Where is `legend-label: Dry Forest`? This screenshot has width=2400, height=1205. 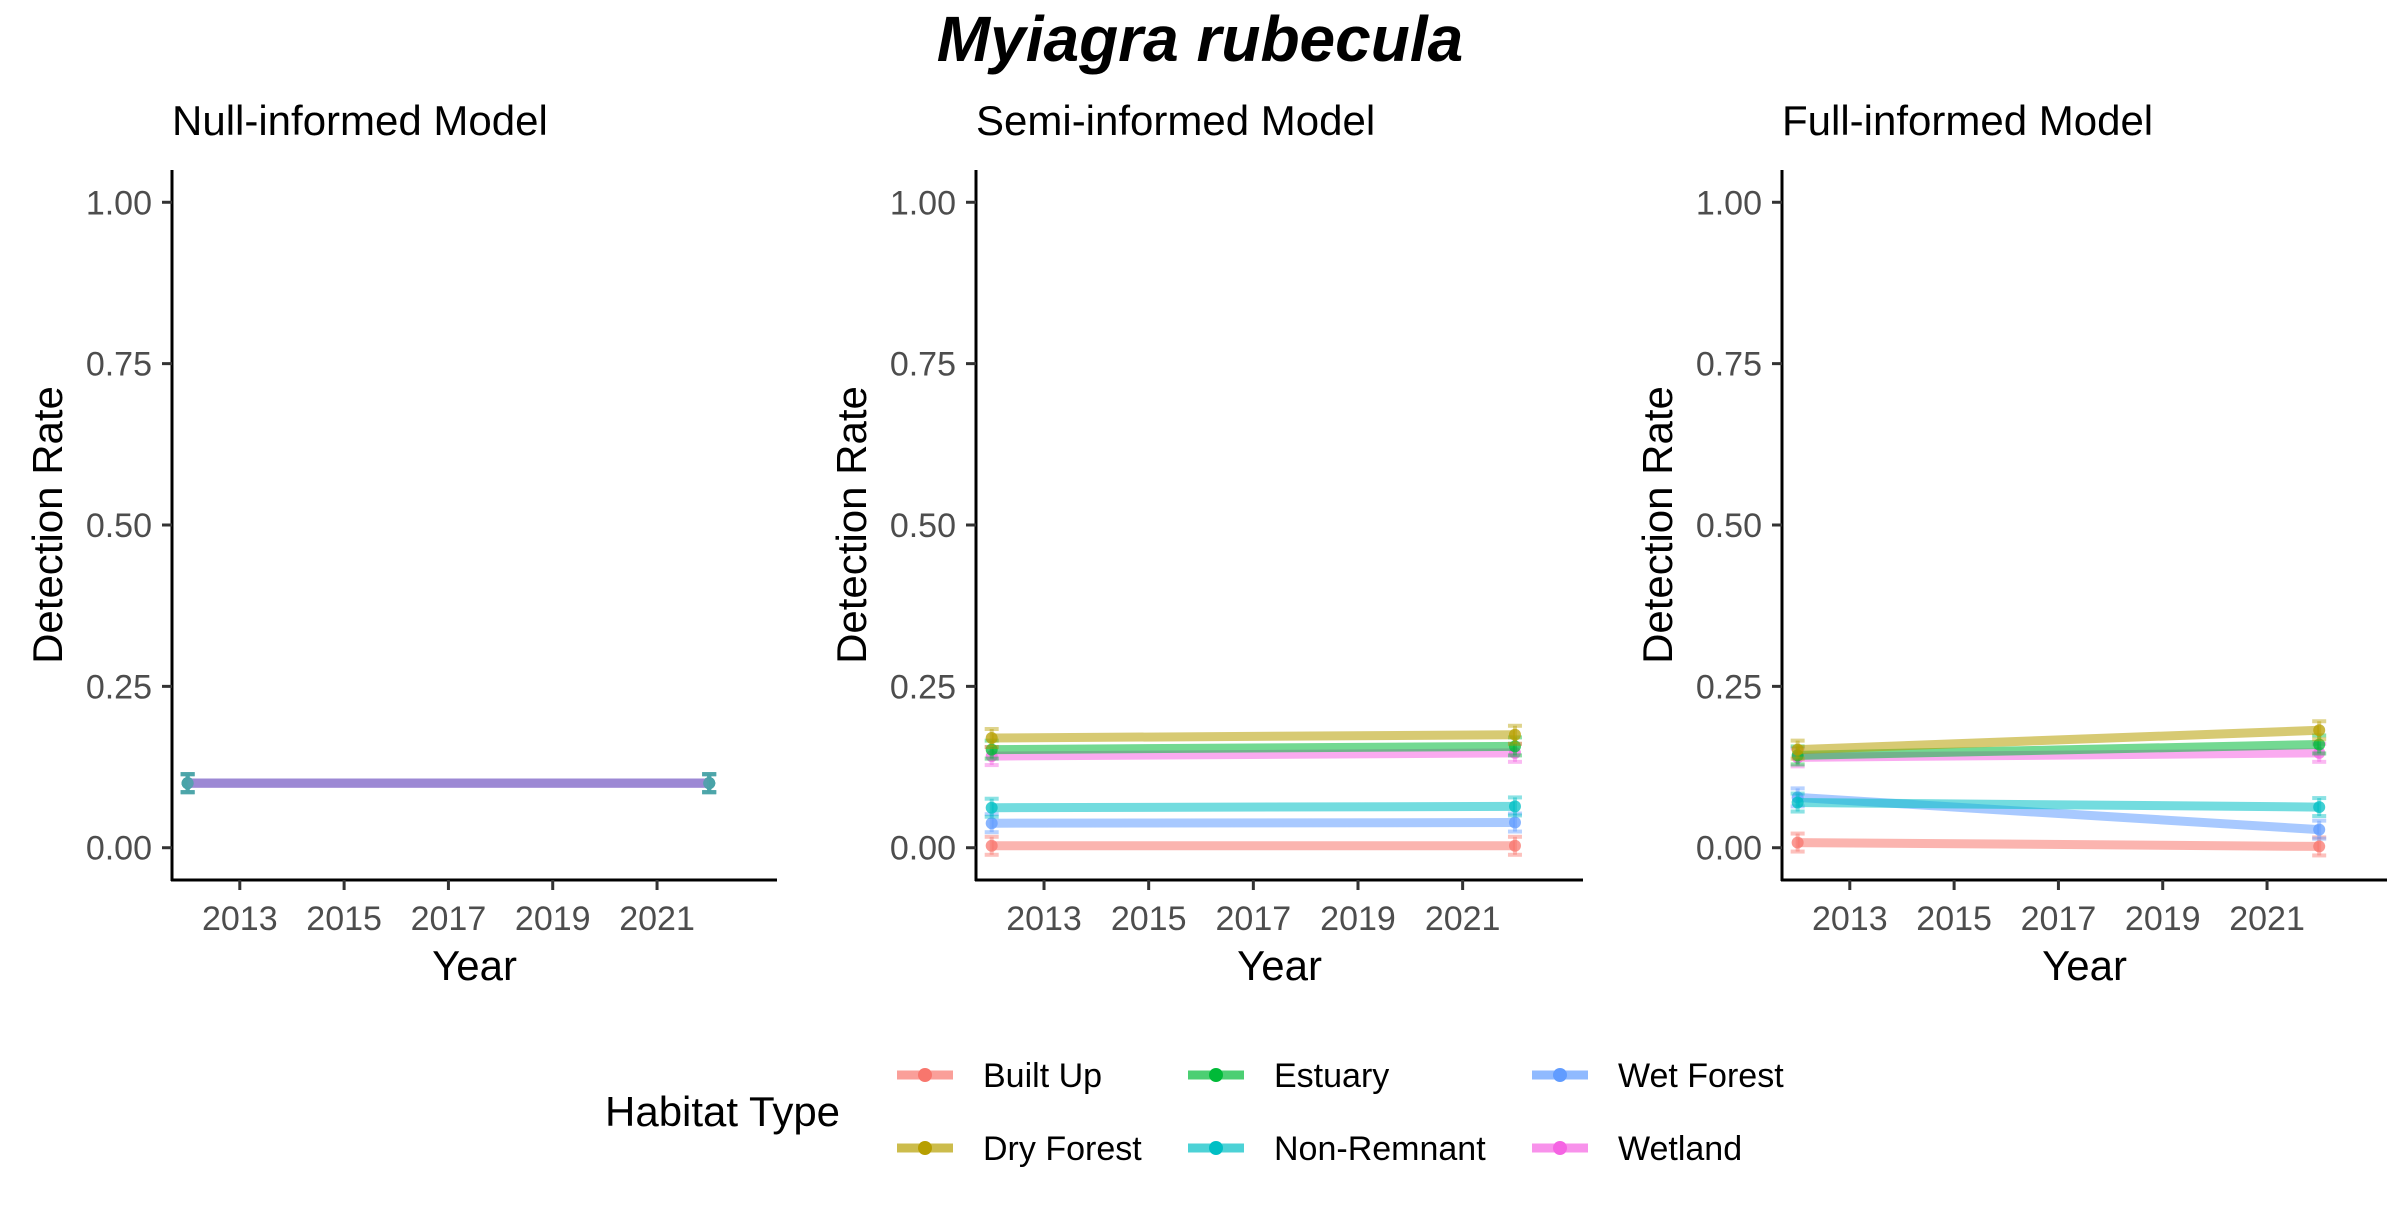 legend-label: Dry Forest is located at coordinates (1062, 1149).